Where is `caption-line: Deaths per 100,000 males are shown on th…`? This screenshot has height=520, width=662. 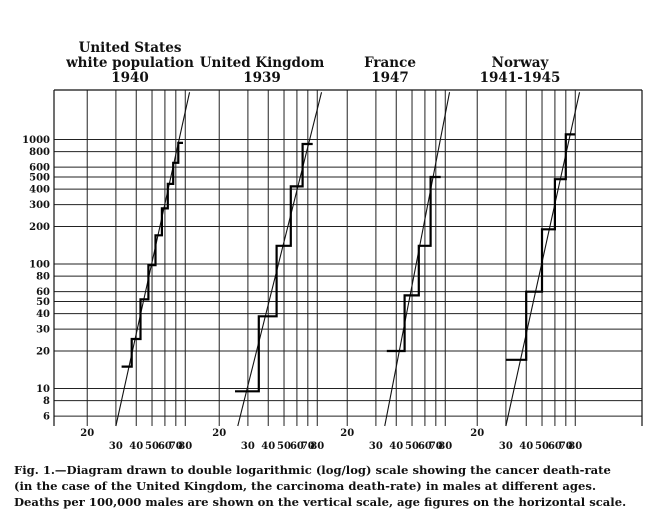
caption-line: Deaths per 100,000 males are shown on th… is located at coordinates (320, 502).